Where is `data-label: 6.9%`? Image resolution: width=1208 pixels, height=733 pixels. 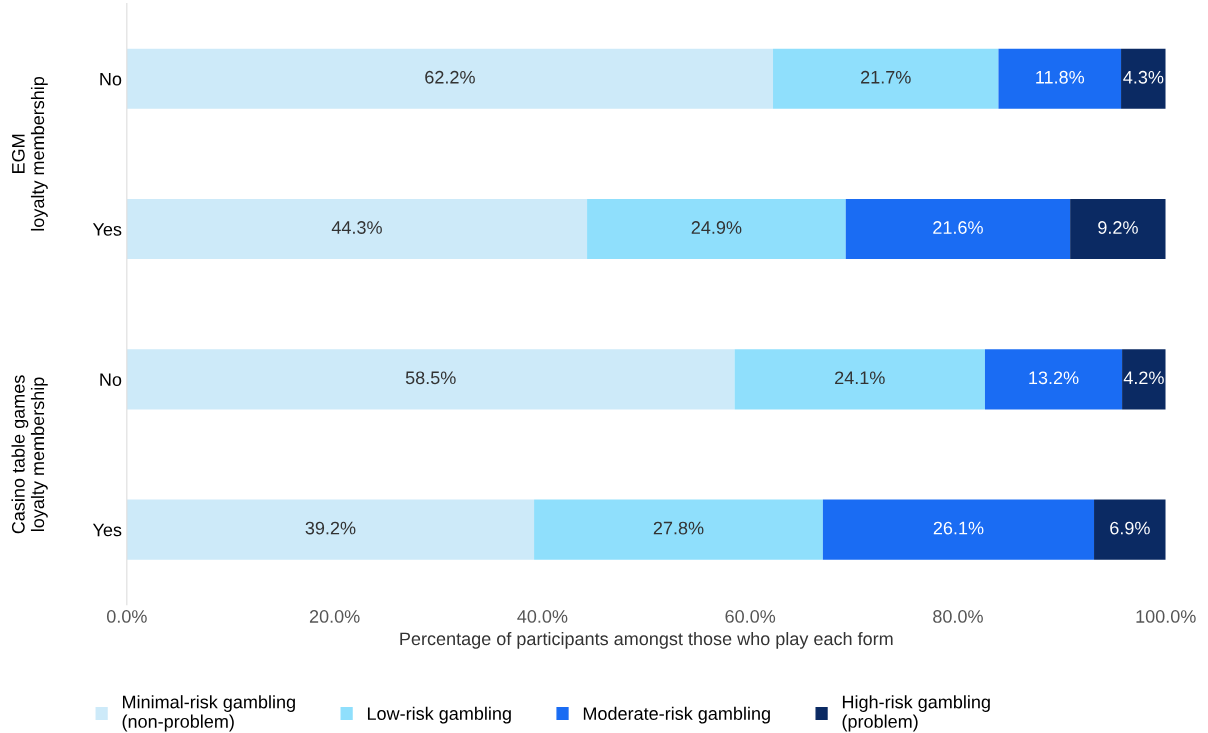
data-label: 6.9% is located at coordinates (1130, 528).